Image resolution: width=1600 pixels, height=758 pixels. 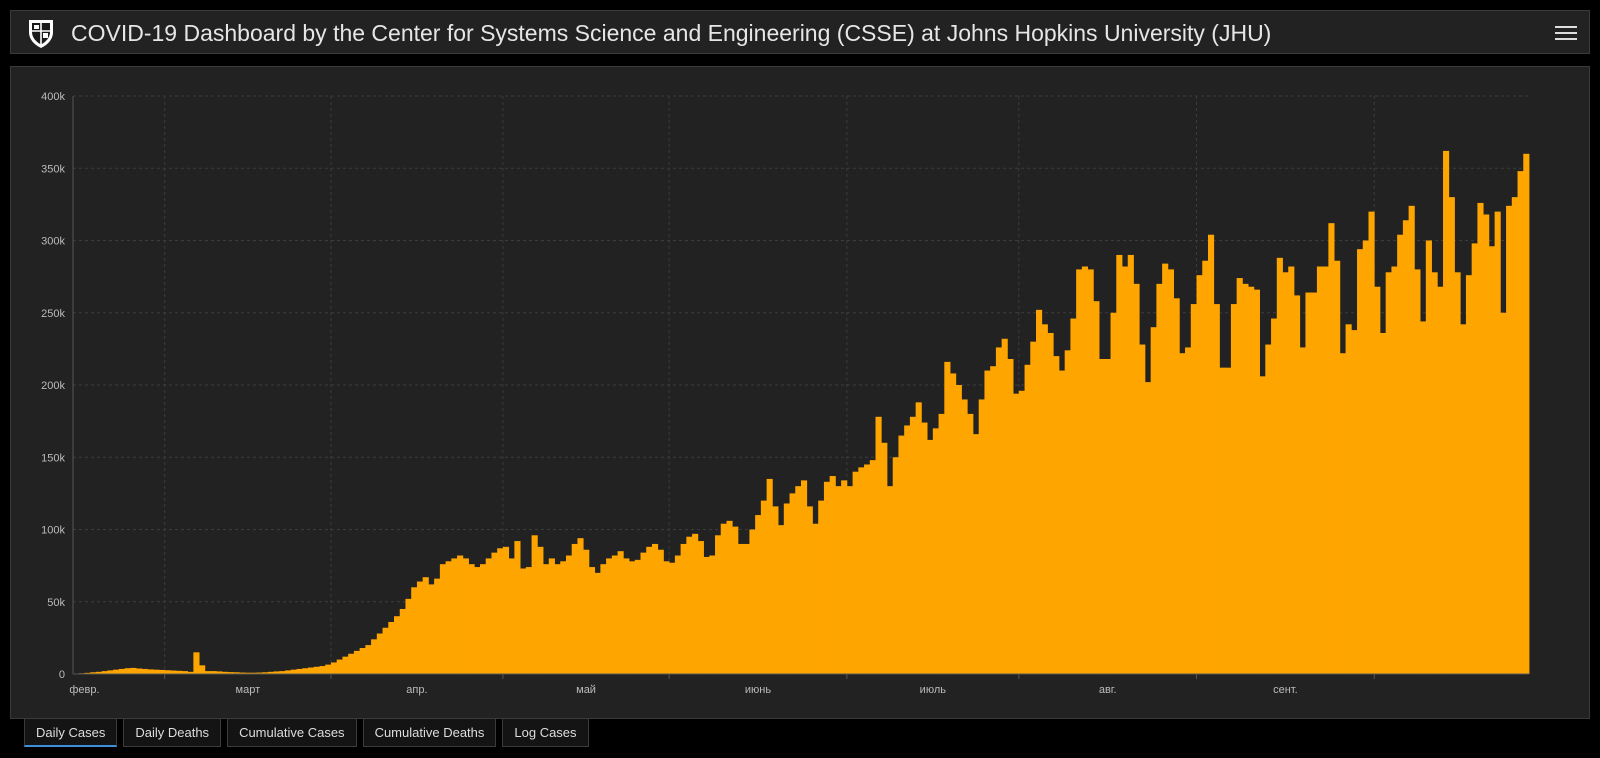 I want to click on hamburger-menu-icon, so click(x=1566, y=33).